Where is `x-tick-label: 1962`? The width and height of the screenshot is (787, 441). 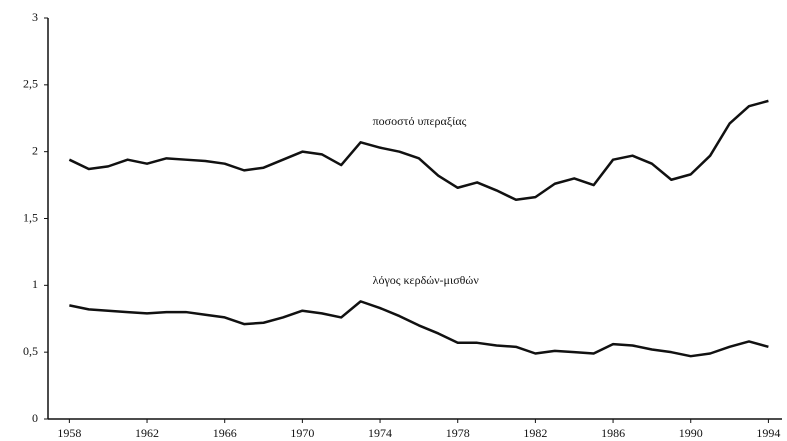
x-tick-label: 1962 is located at coordinates (147, 433).